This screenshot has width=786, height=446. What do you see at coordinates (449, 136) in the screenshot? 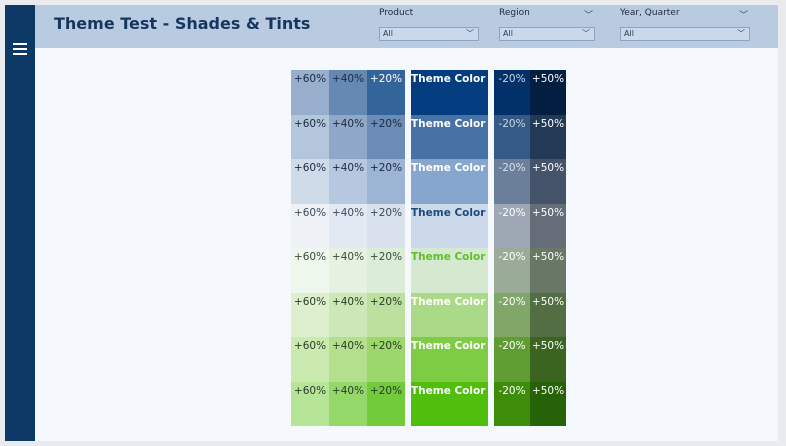
I see `theme-color-cell: Theme Color 2` at bounding box center [449, 136].